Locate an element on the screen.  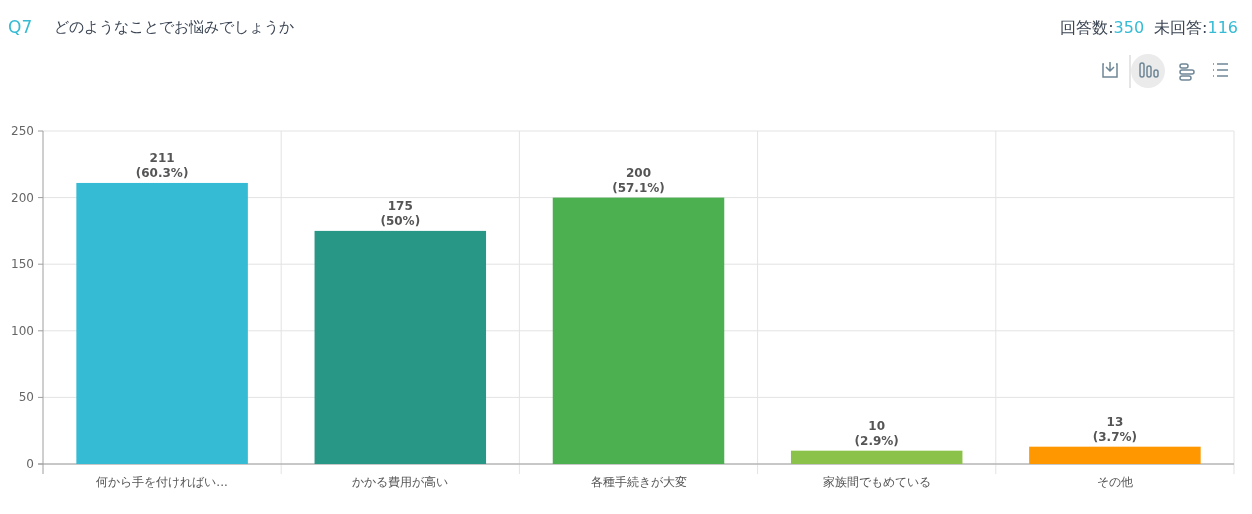
data-label: 211 (60.3%) is located at coordinates (162, 165).